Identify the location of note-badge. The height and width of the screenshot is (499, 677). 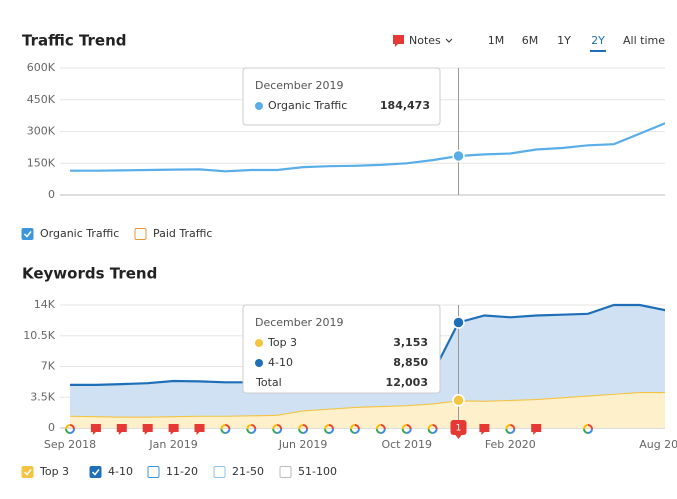
(458, 427).